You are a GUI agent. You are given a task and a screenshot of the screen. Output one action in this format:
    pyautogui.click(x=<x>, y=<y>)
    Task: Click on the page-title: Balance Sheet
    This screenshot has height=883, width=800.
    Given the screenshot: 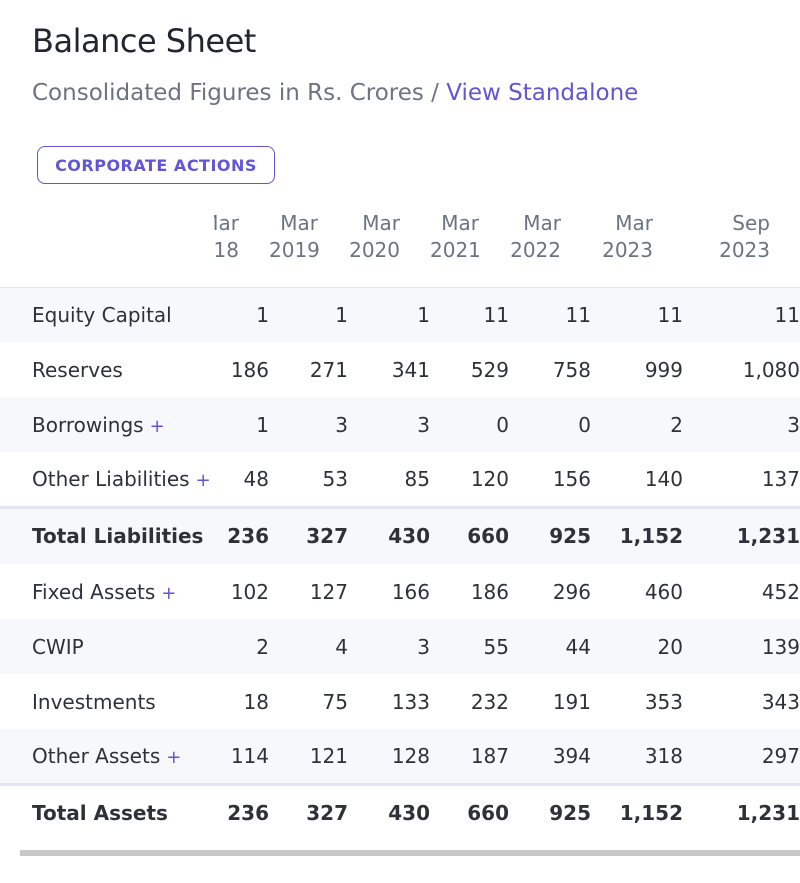 What is the action you would take?
    pyautogui.click(x=144, y=41)
    